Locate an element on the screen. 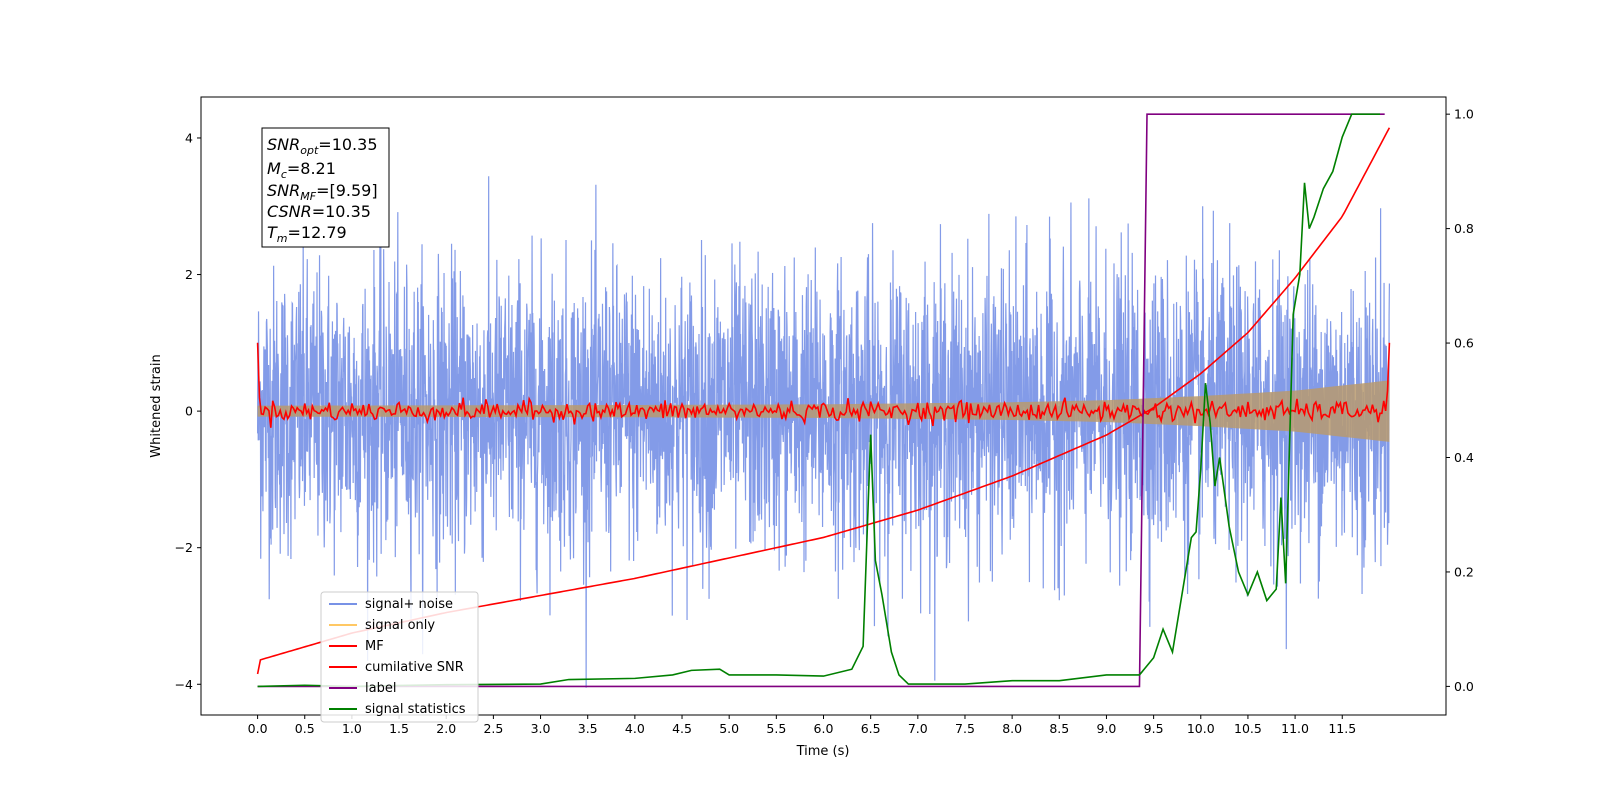  info-csnr: CSNR=10.35 is located at coordinates (319, 211).